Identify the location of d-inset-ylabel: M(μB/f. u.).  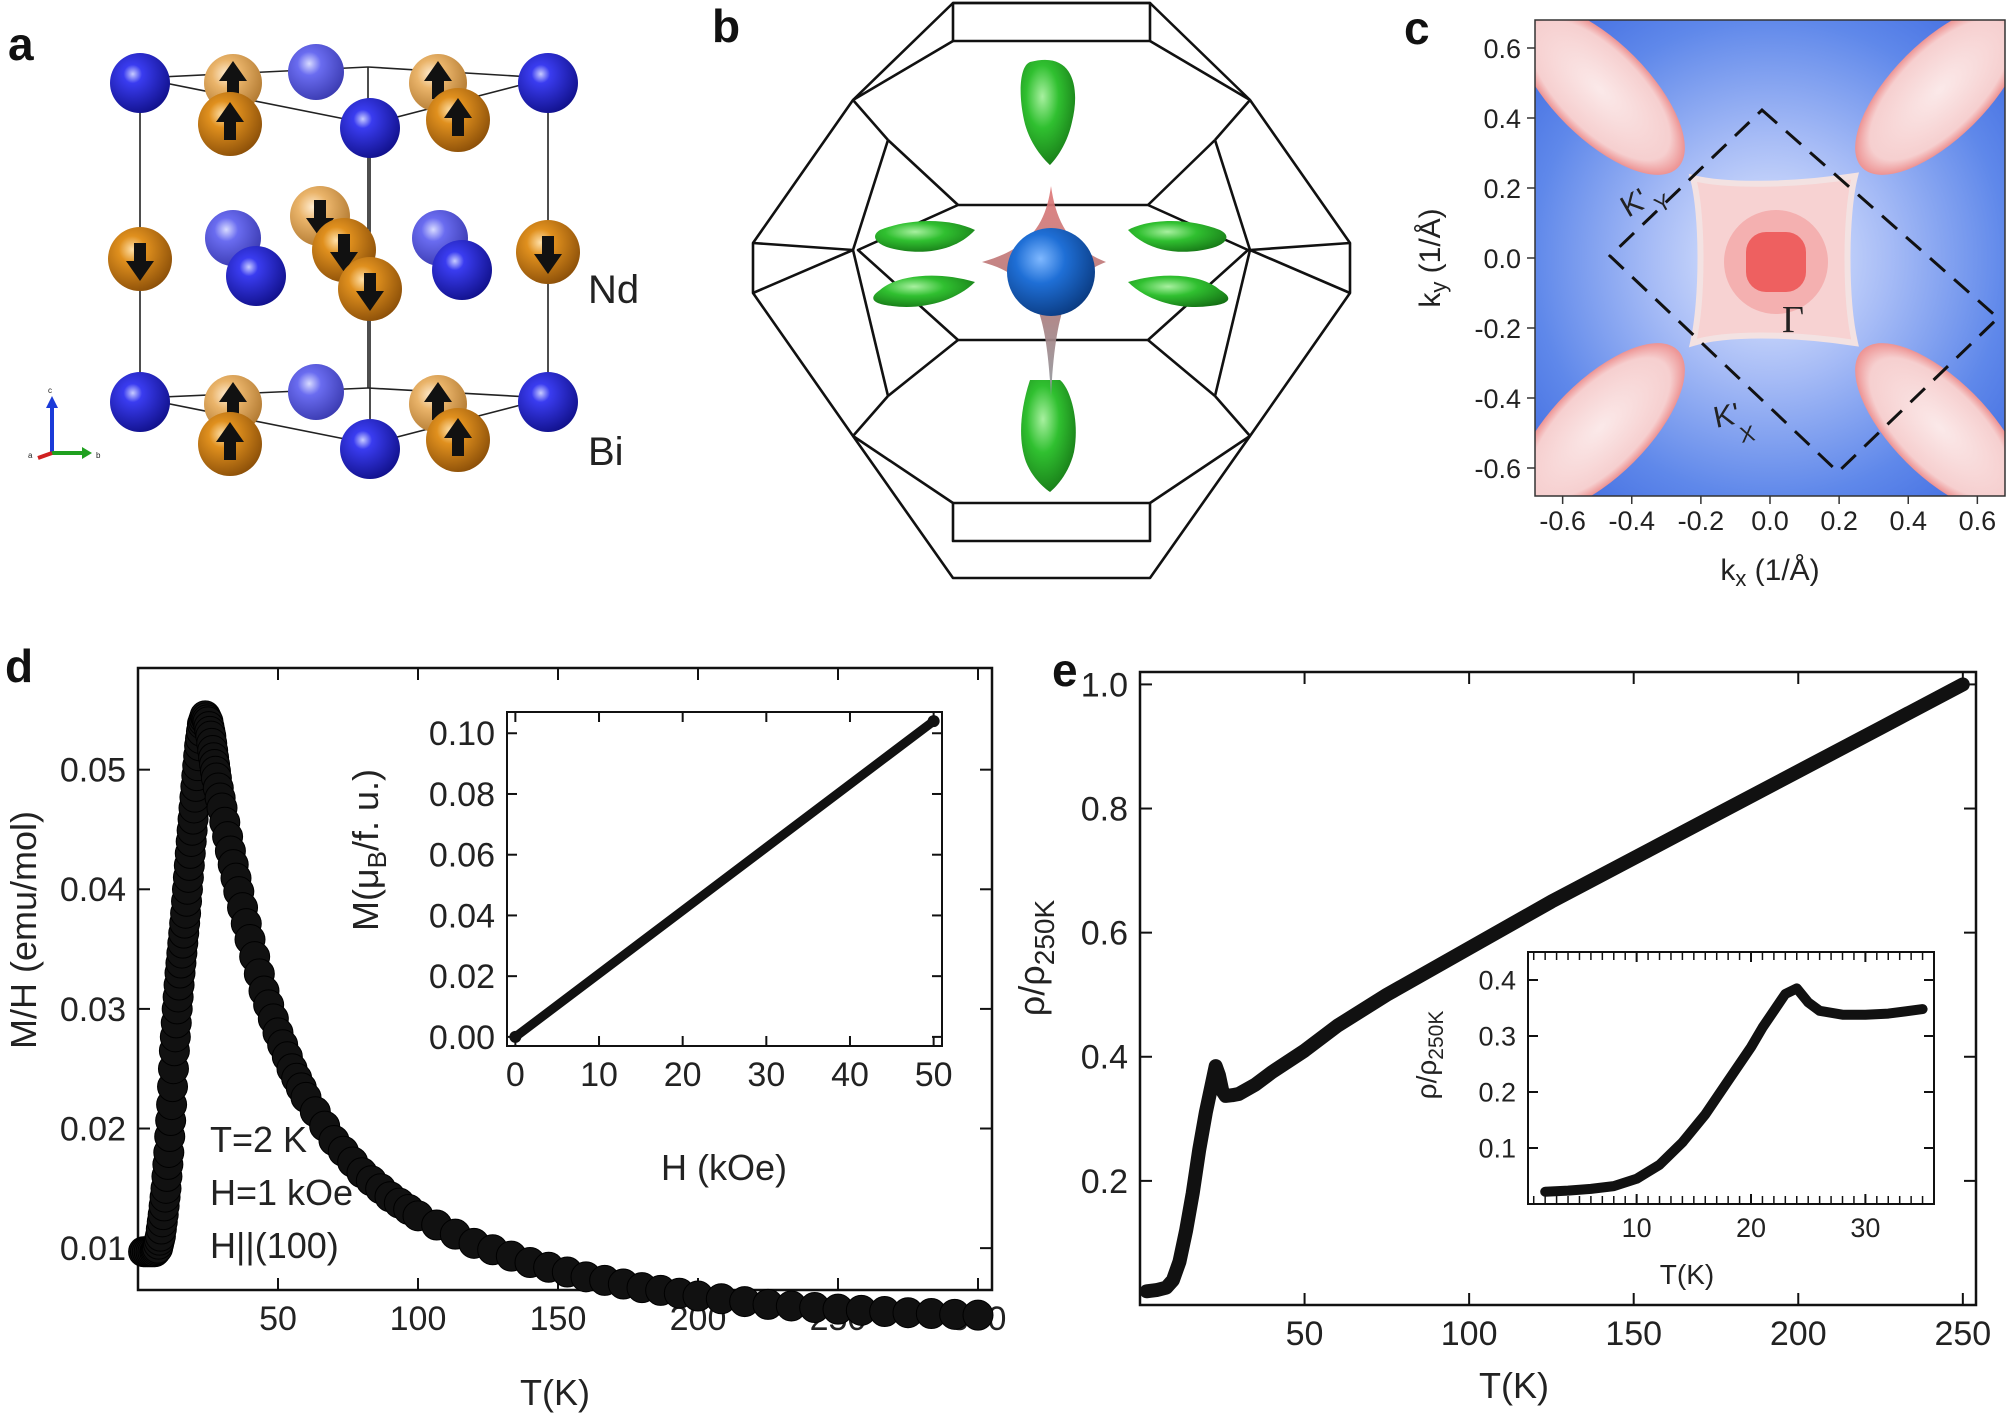
(368, 850).